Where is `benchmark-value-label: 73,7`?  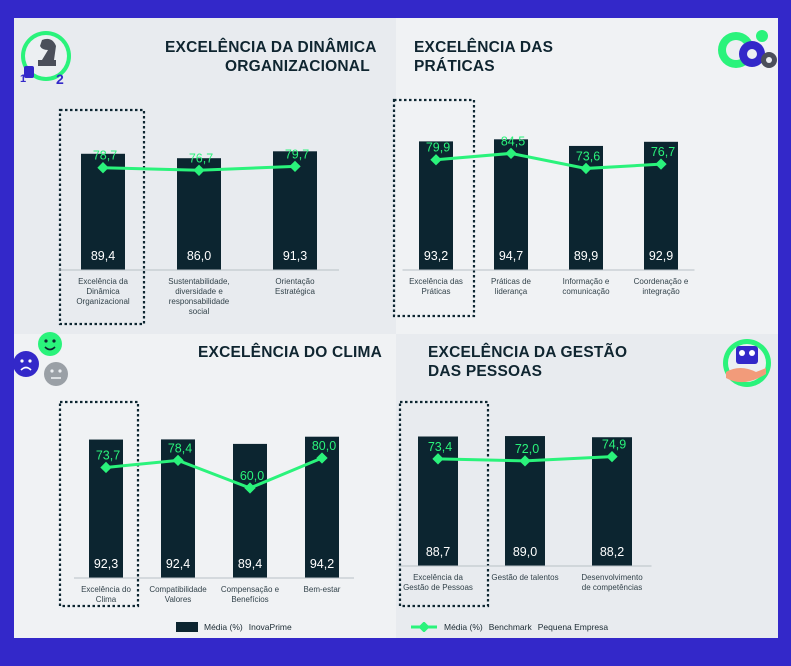 benchmark-value-label: 73,7 is located at coordinates (108, 455).